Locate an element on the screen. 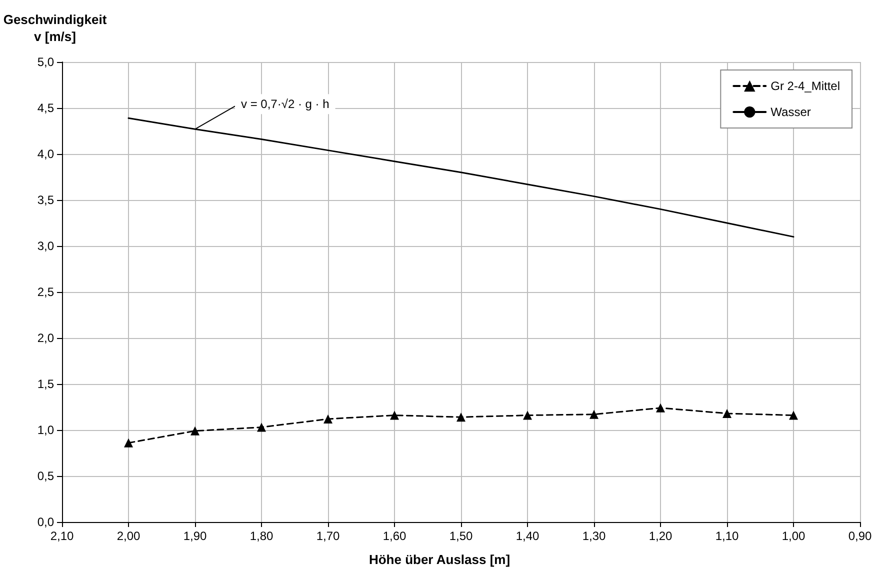  x-tick-label: 0,90 is located at coordinates (860, 536).